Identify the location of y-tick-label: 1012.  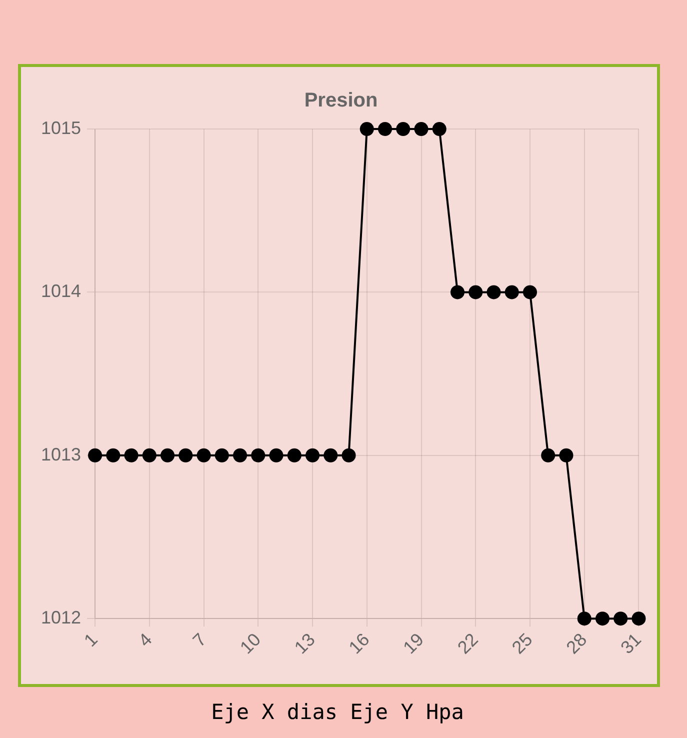
(61, 618).